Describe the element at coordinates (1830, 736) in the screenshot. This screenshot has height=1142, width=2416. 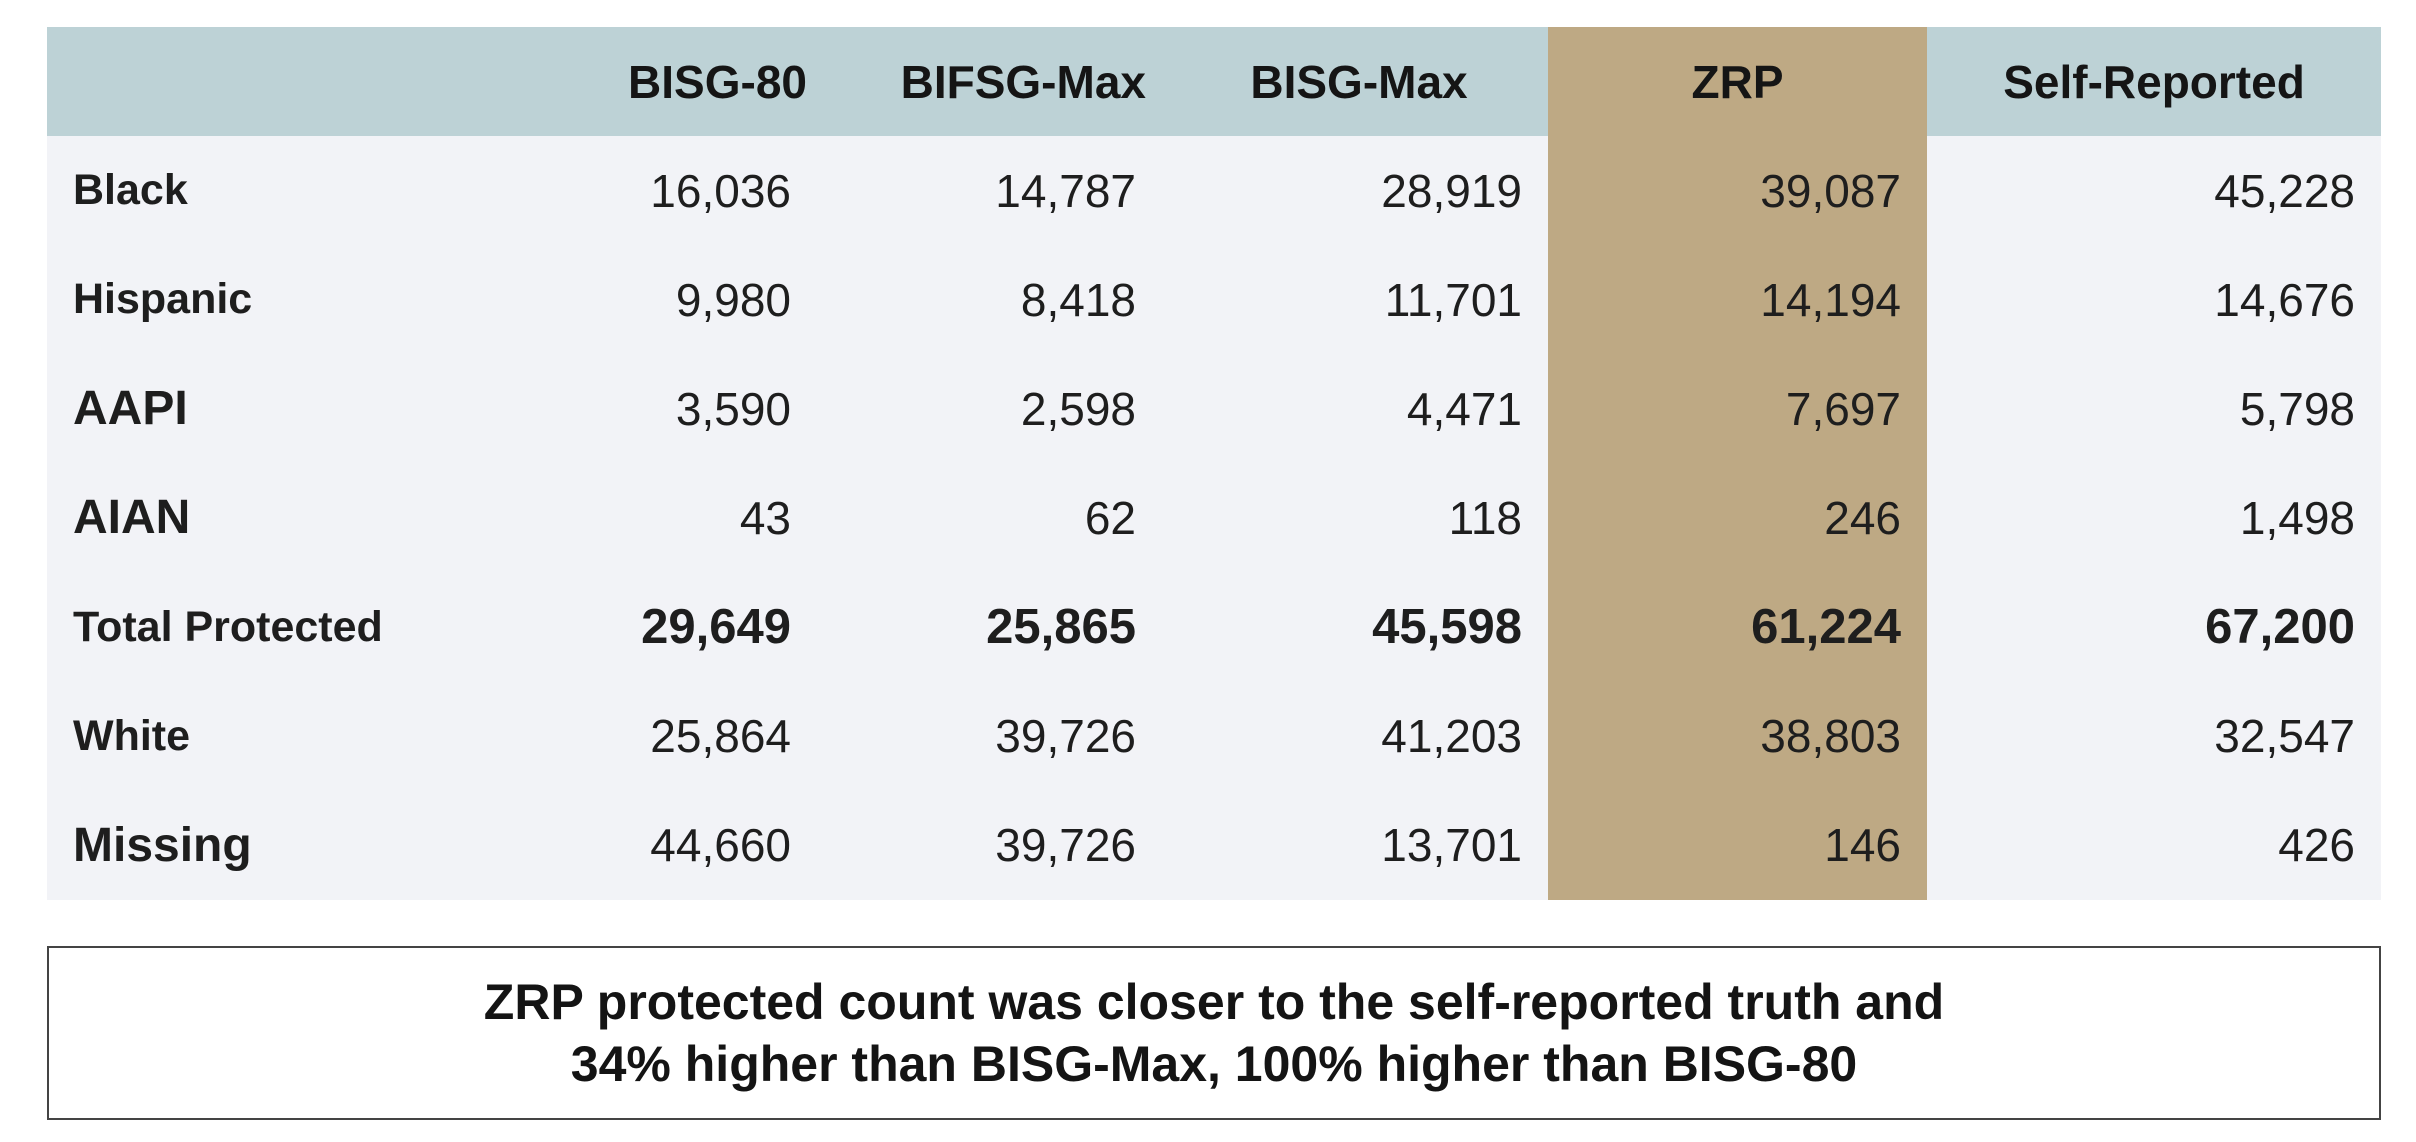
I see `cell-zrp: 38,803` at that location.